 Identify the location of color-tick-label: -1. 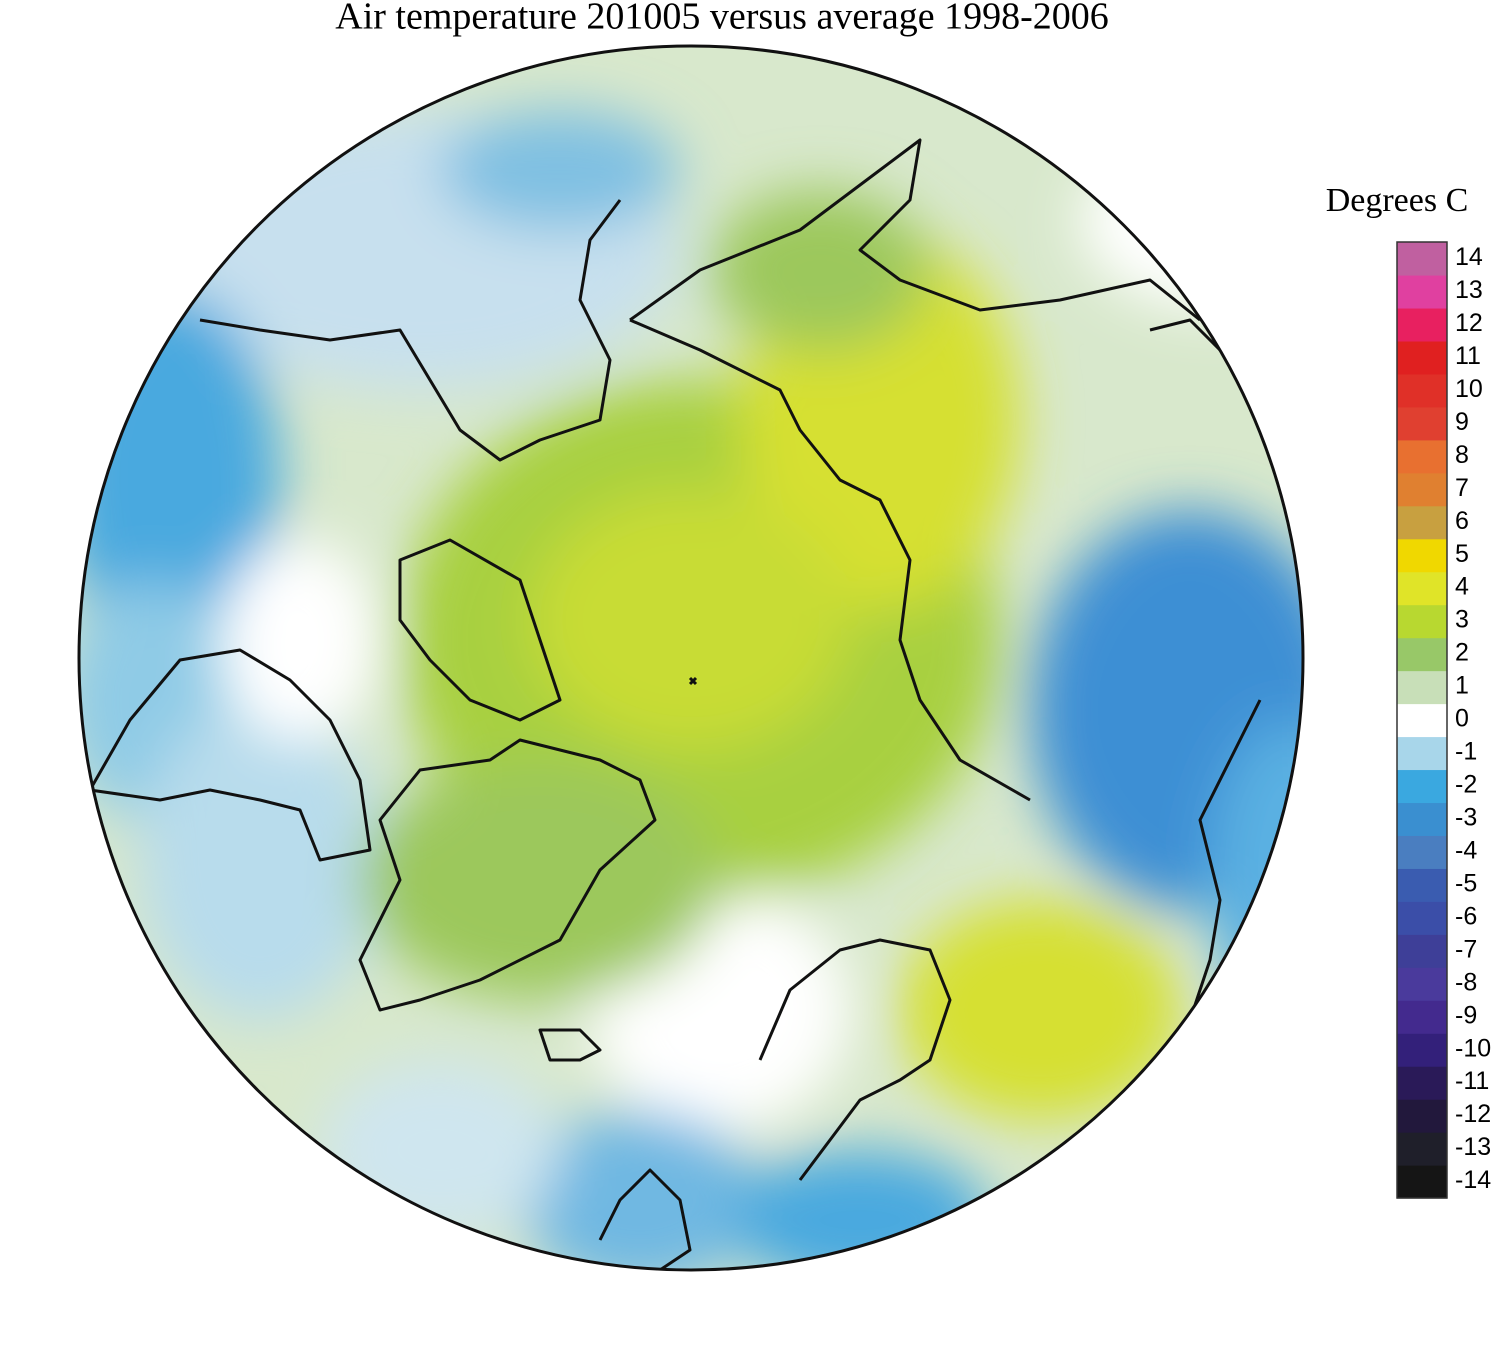
(1466, 752).